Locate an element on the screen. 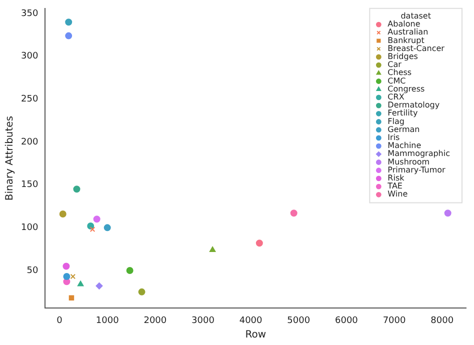  x-tick-label: 7000 is located at coordinates (394, 321).